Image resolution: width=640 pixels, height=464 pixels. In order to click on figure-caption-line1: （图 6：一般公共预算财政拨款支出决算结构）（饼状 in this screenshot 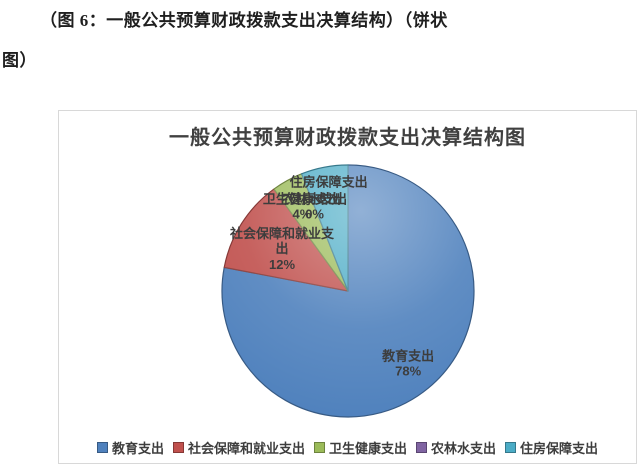, I will do `click(244, 20)`.